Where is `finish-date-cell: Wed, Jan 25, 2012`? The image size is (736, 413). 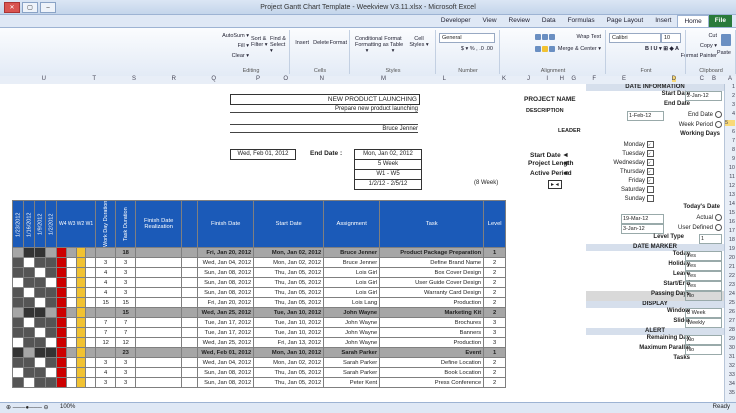
finish-date-cell: Wed, Jan 25, 2012 is located at coordinates (226, 312).